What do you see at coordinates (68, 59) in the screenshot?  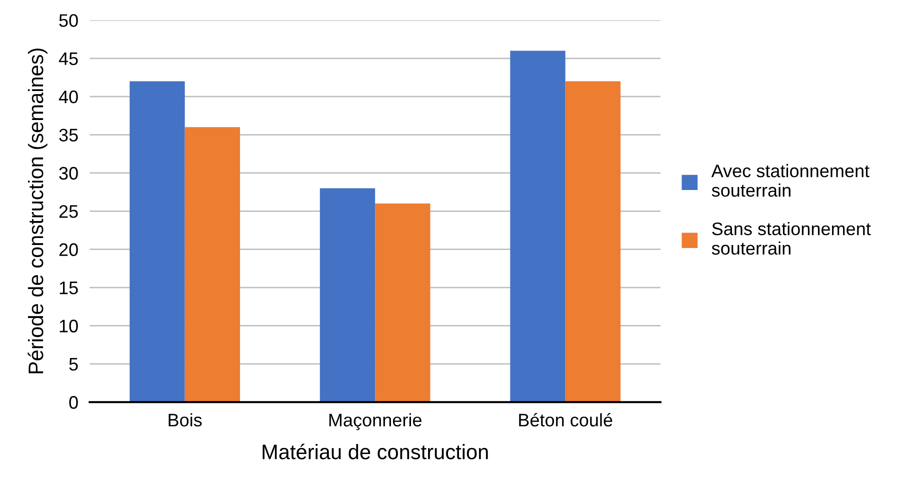 I see `y-tick-label: 45` at bounding box center [68, 59].